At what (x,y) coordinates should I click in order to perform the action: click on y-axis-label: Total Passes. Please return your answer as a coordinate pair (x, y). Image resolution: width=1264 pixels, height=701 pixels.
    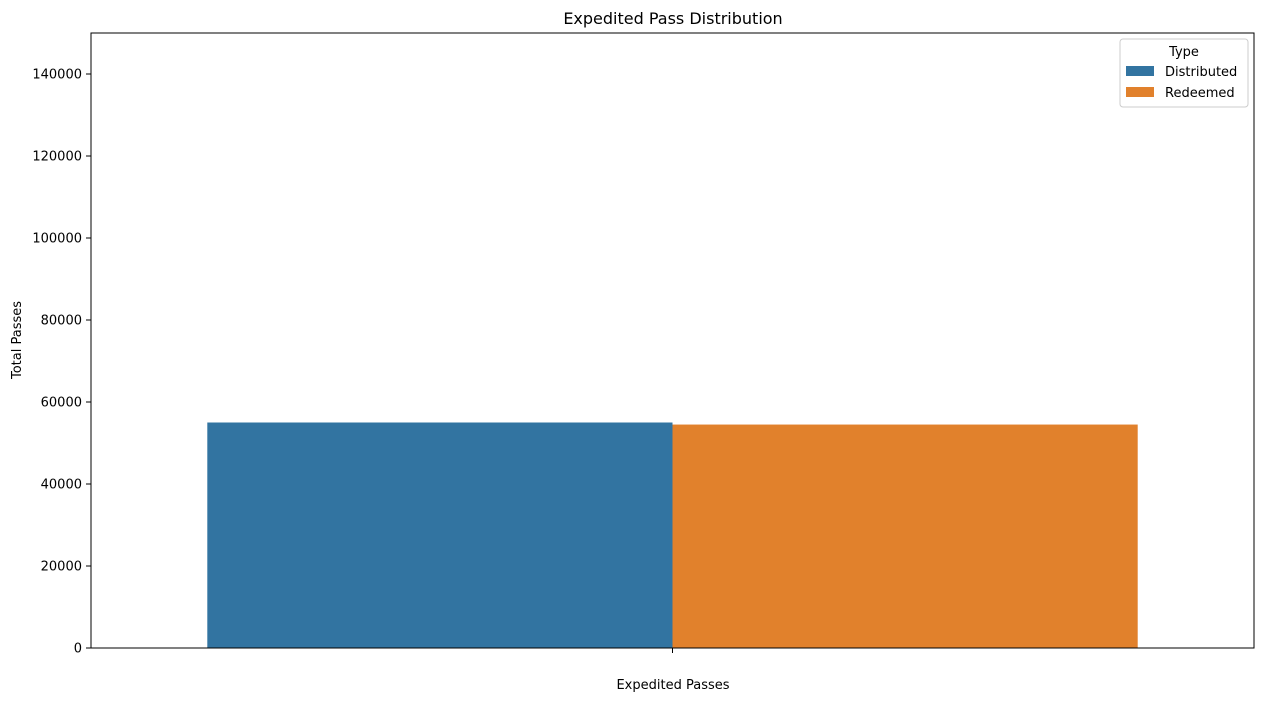
    Looking at the image, I should click on (17, 340).